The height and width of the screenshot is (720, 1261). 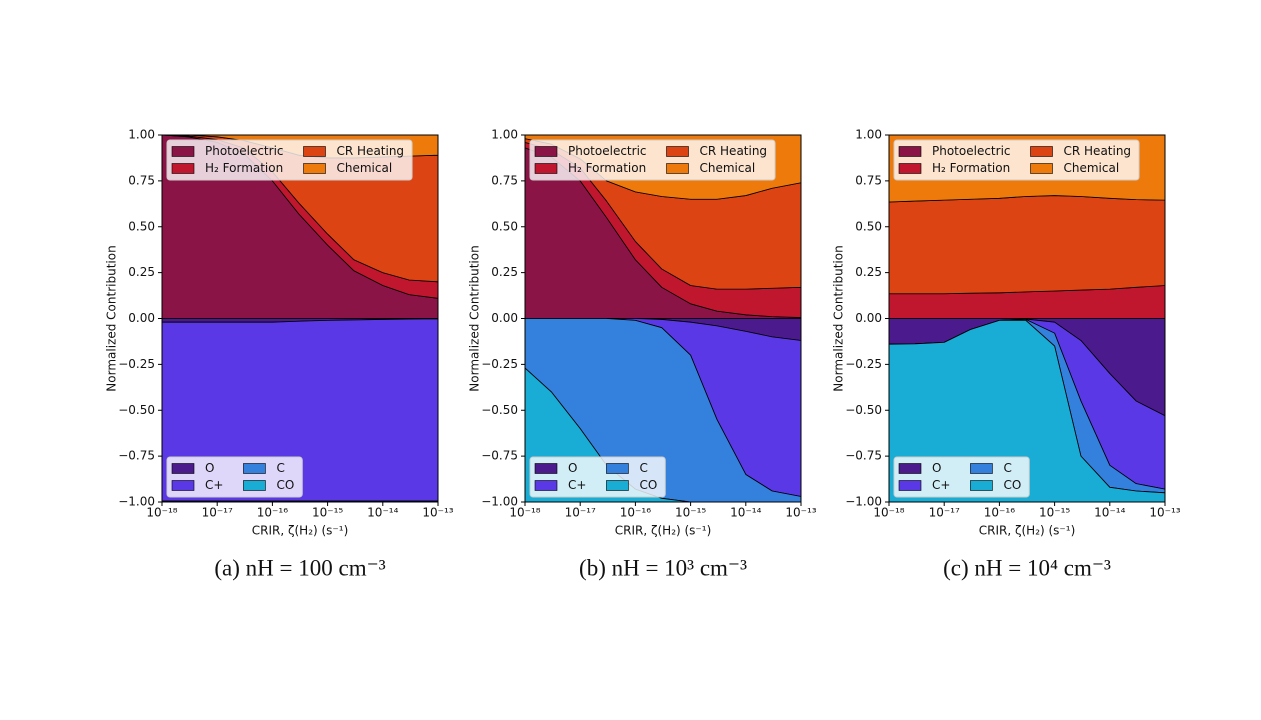 I want to click on caption: (c) nH = 10⁴ cm⁻³, so click(x=1027, y=567).